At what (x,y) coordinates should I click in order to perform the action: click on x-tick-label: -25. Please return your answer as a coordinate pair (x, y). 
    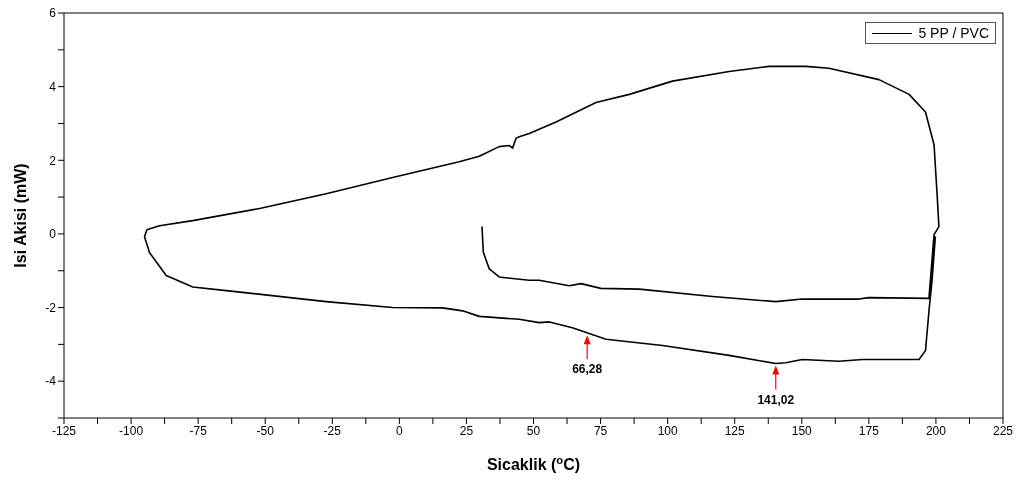
    Looking at the image, I should click on (332, 430).